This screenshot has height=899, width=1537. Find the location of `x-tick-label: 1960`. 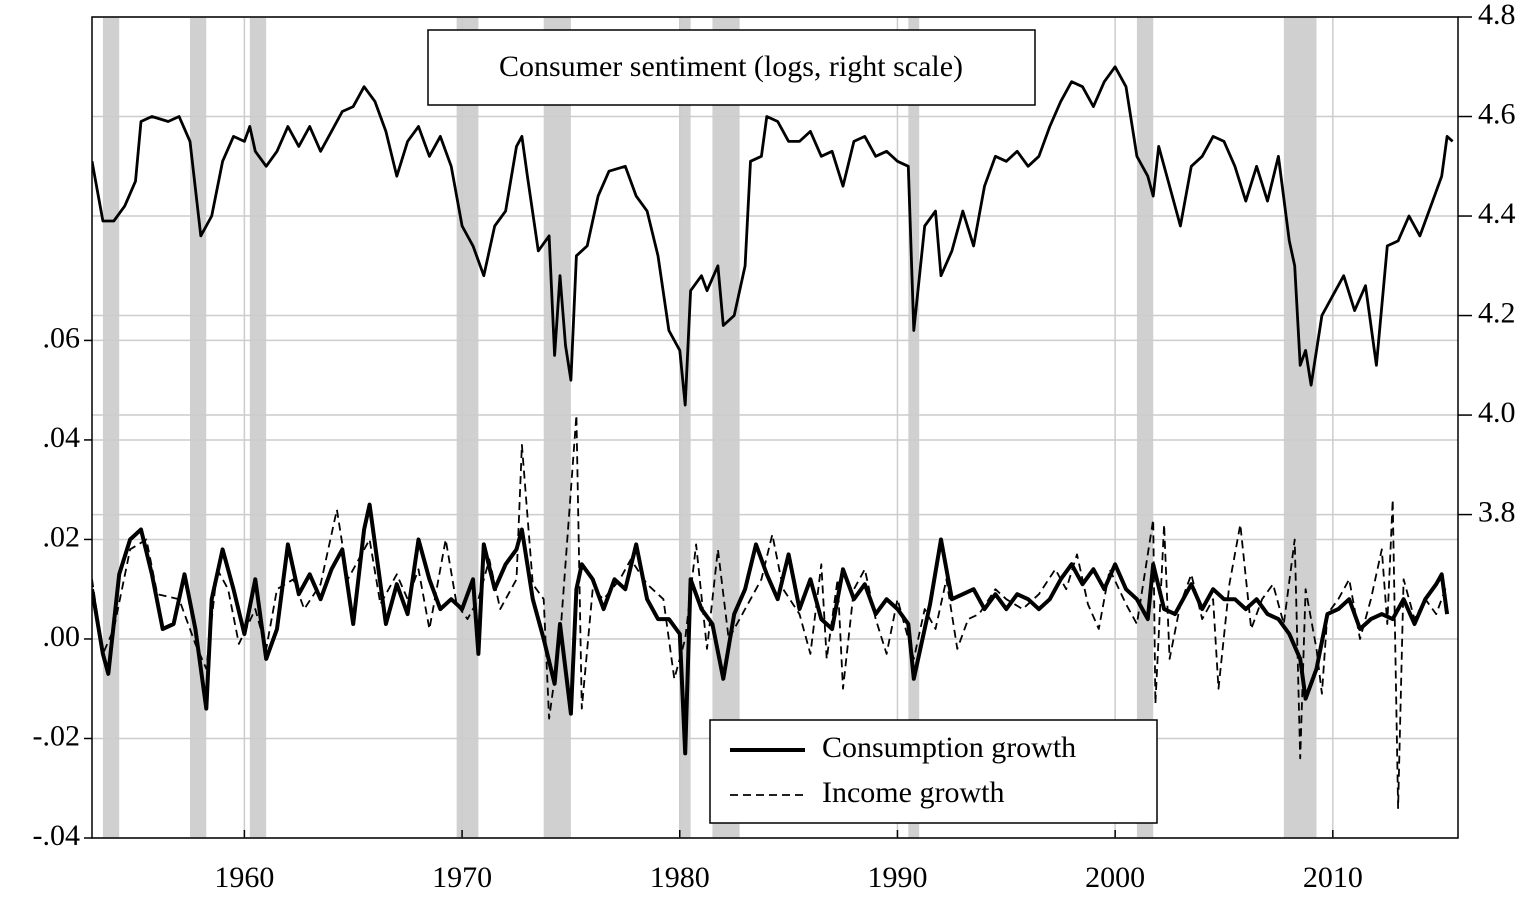

x-tick-label: 1960 is located at coordinates (244, 877).